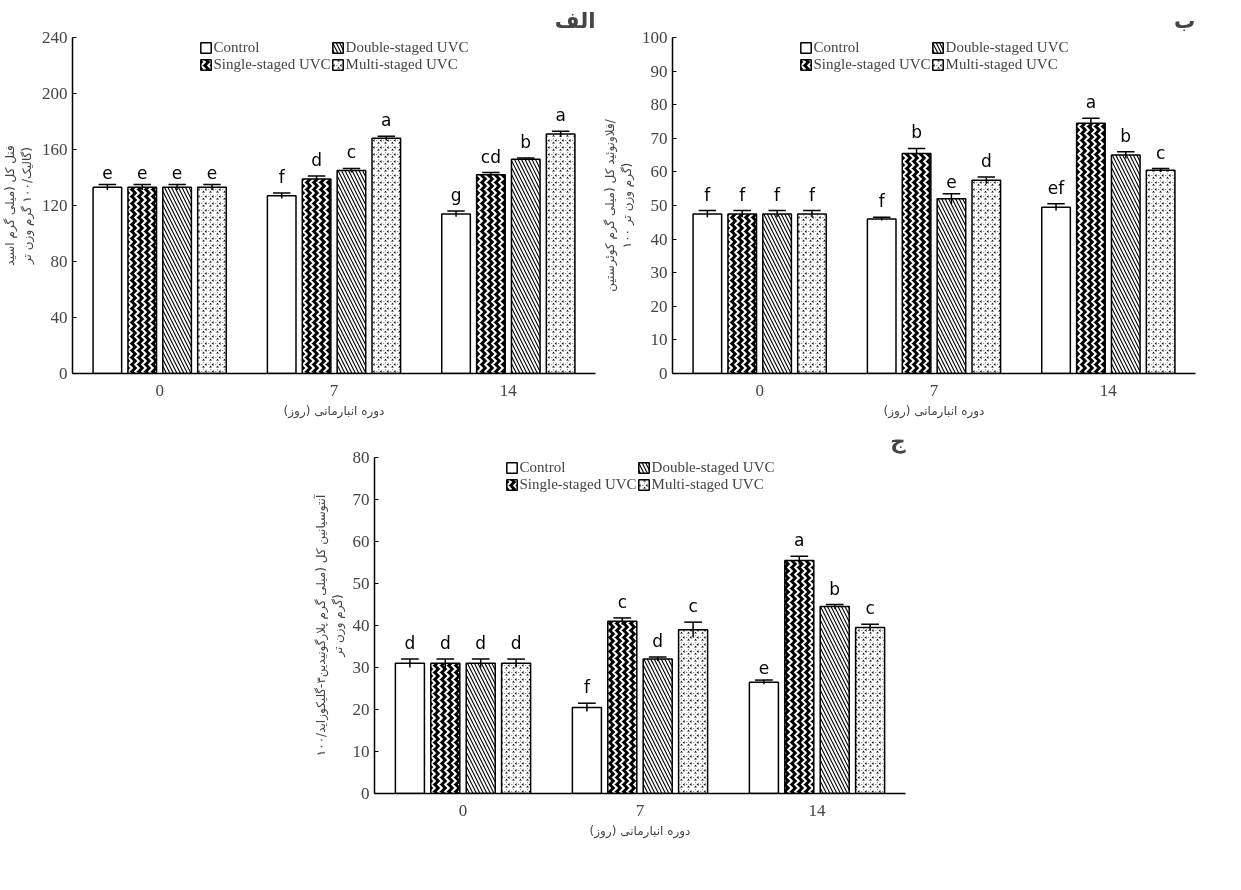  I want to click on data-label: ef, so click(1056, 187).